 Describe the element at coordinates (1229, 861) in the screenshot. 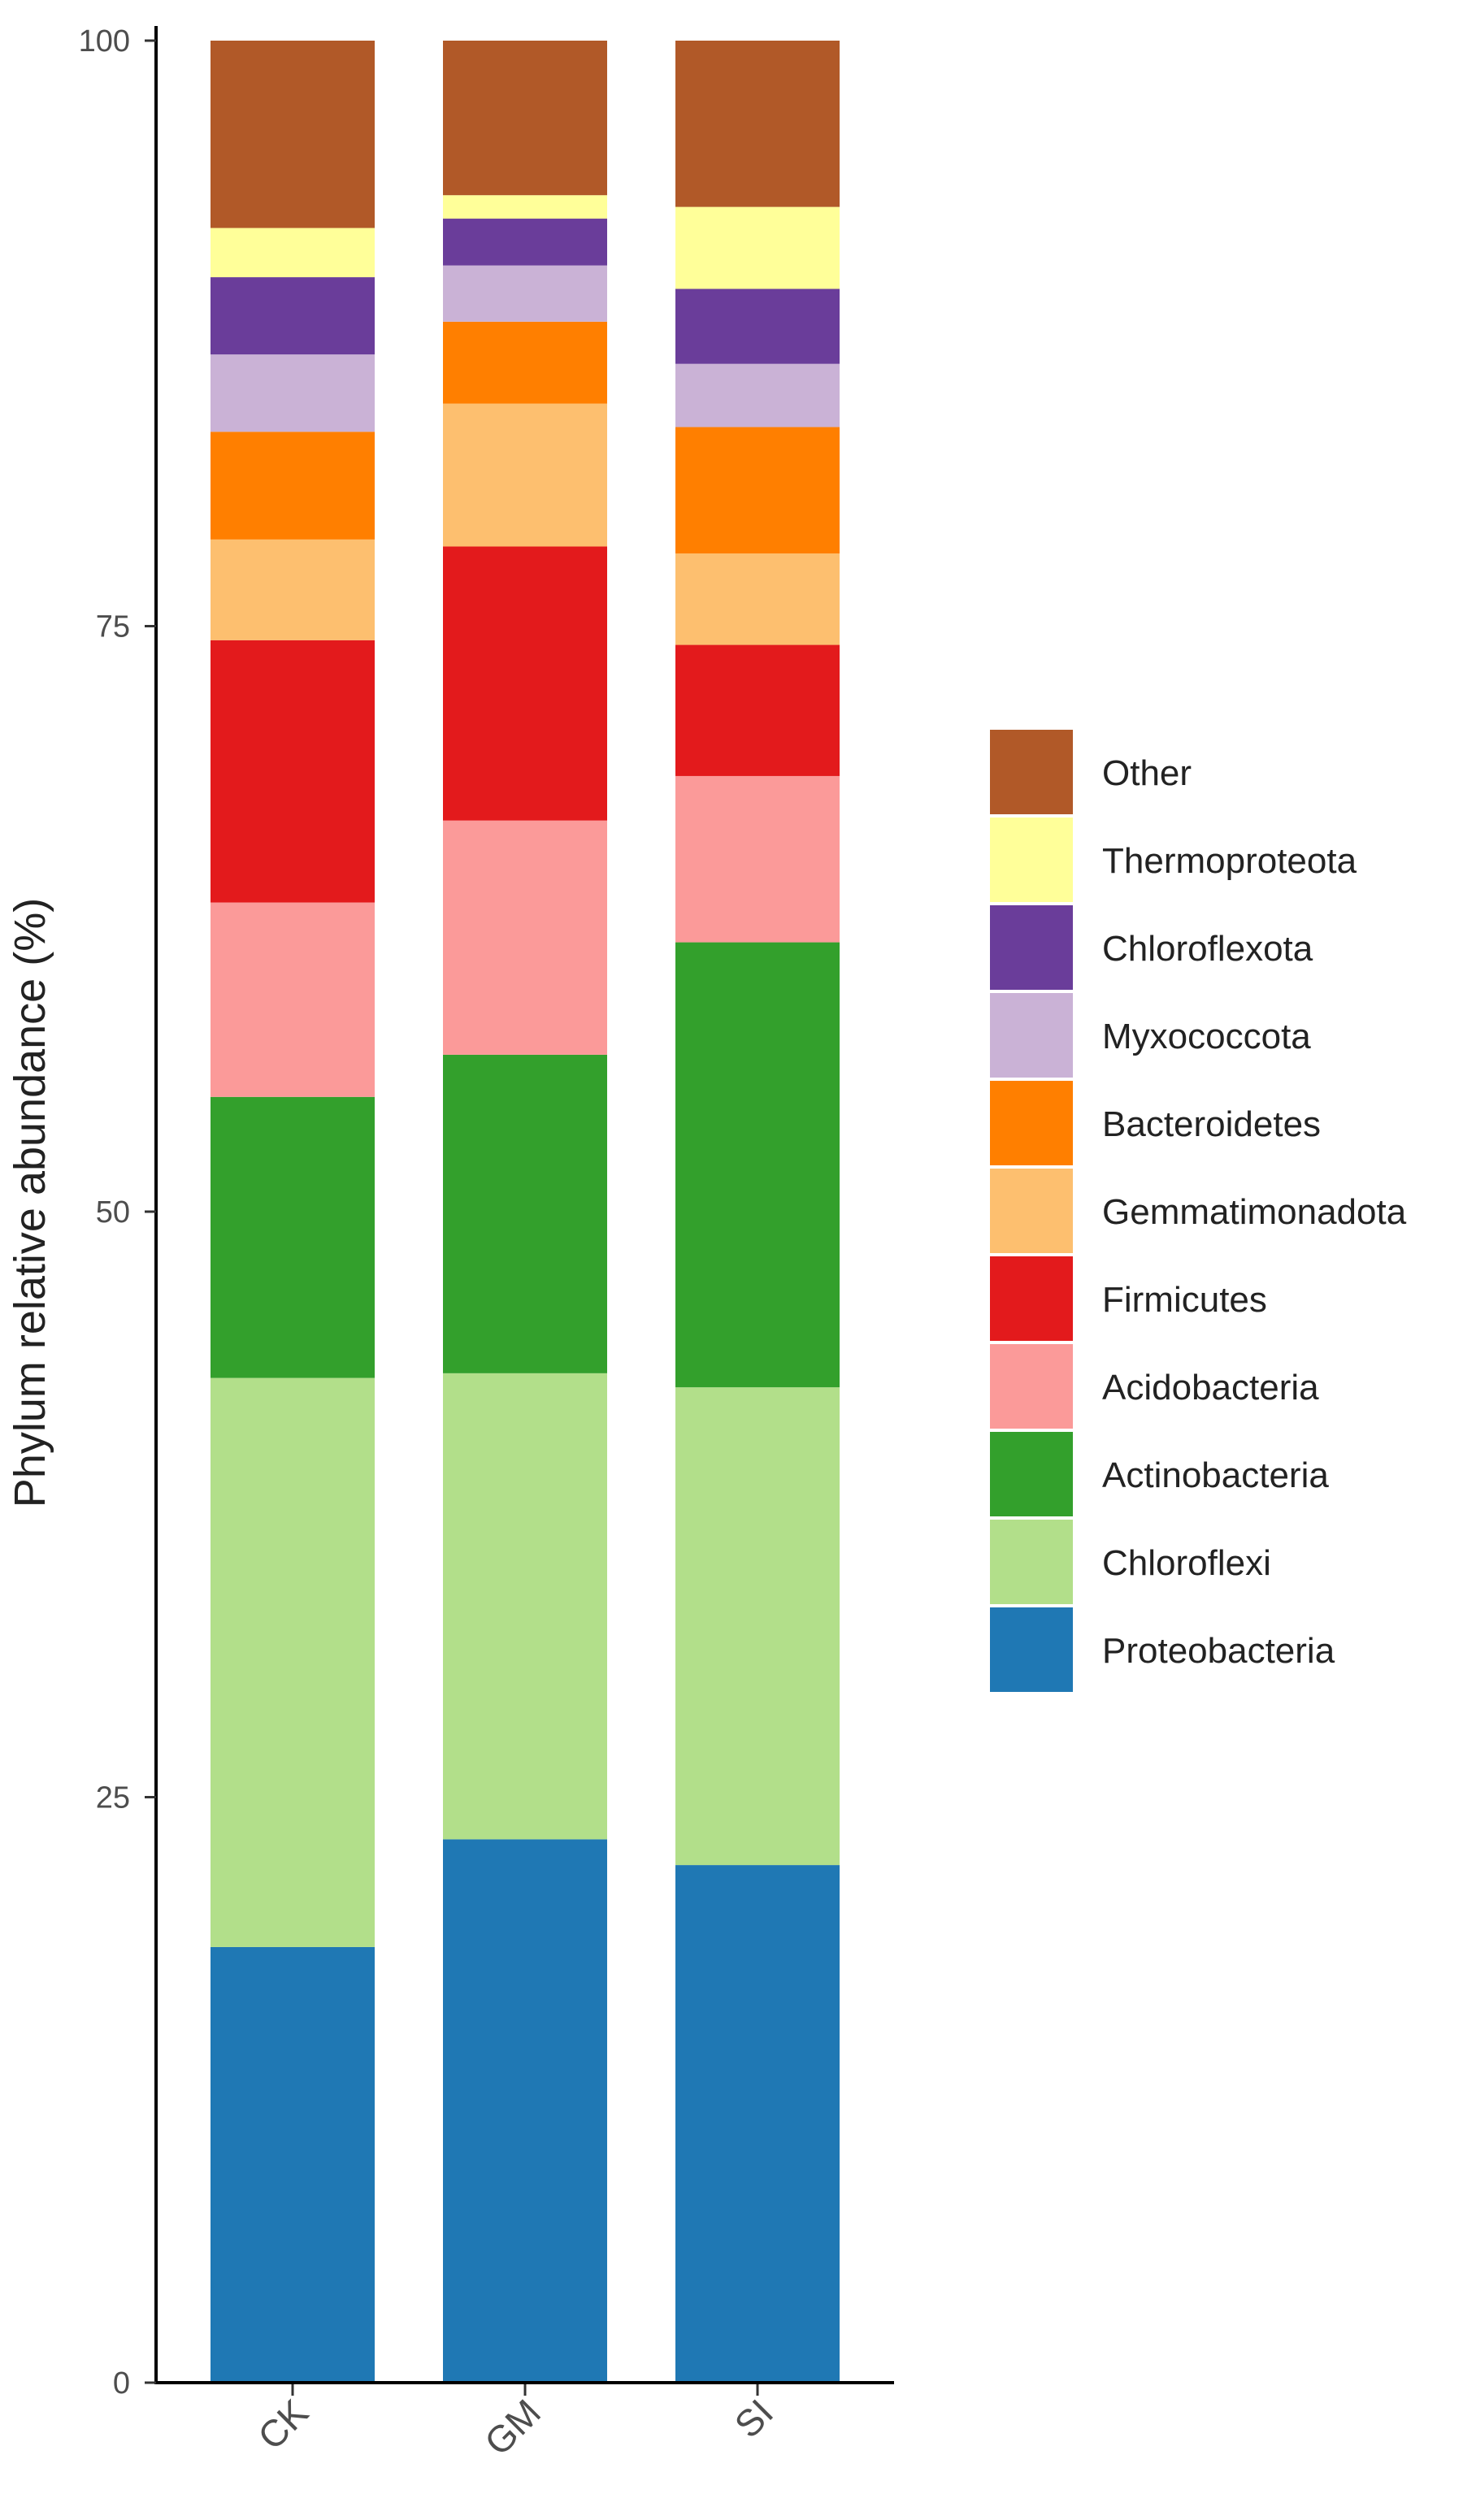

I see `legend-label: Thermoproteota` at that location.